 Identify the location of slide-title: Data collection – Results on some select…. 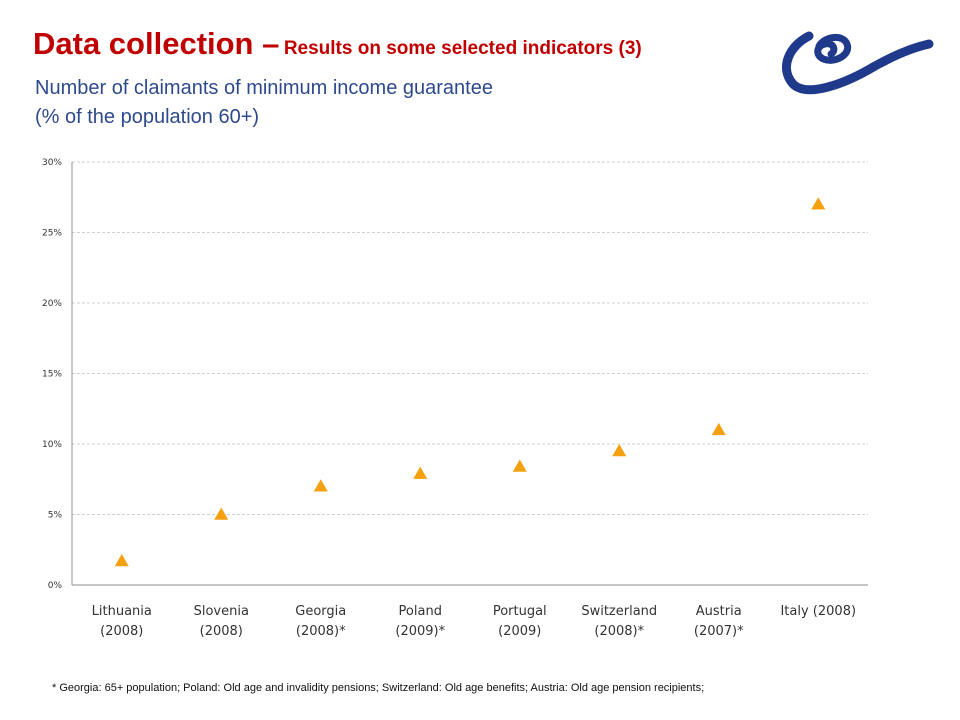
(337, 44).